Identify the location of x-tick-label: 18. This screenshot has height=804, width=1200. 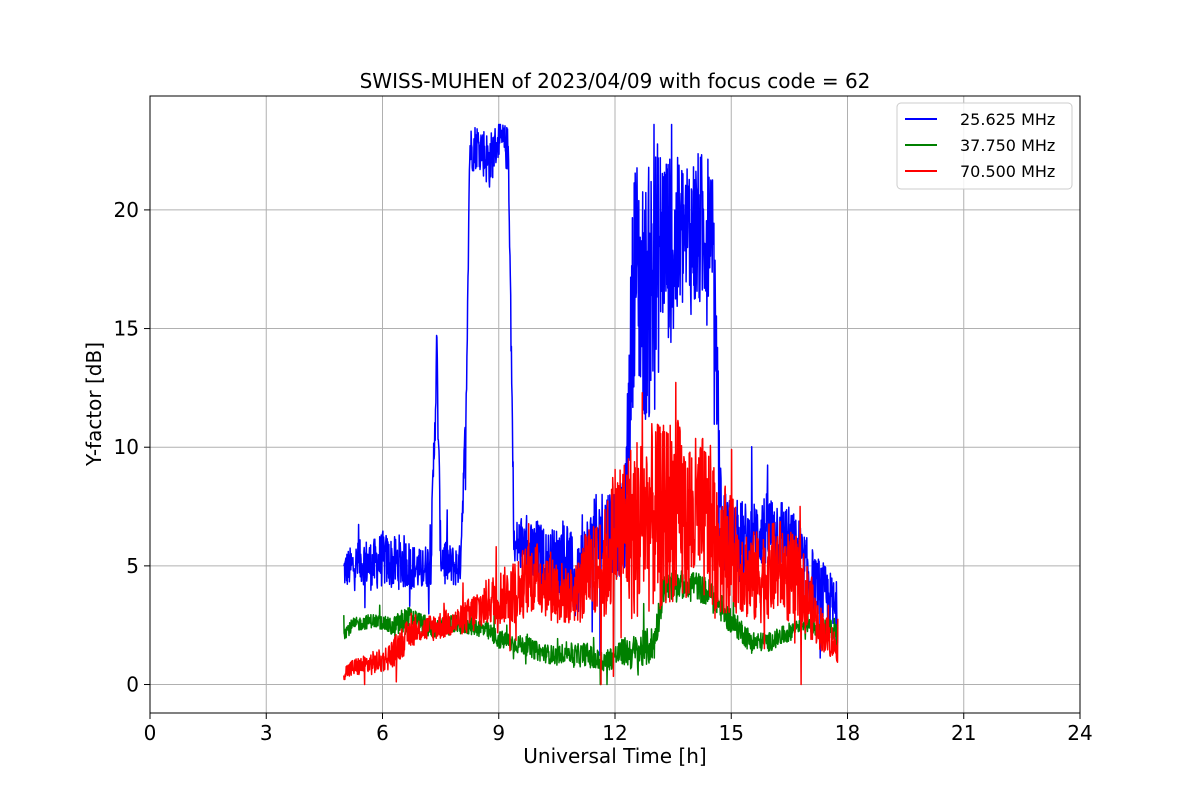
(847, 733).